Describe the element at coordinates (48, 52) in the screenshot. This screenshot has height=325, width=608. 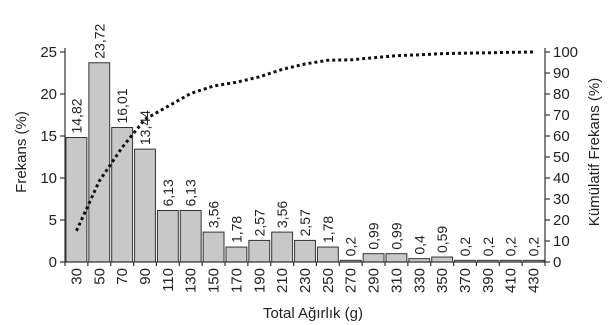
I see `y-tick-label-25: 25` at that location.